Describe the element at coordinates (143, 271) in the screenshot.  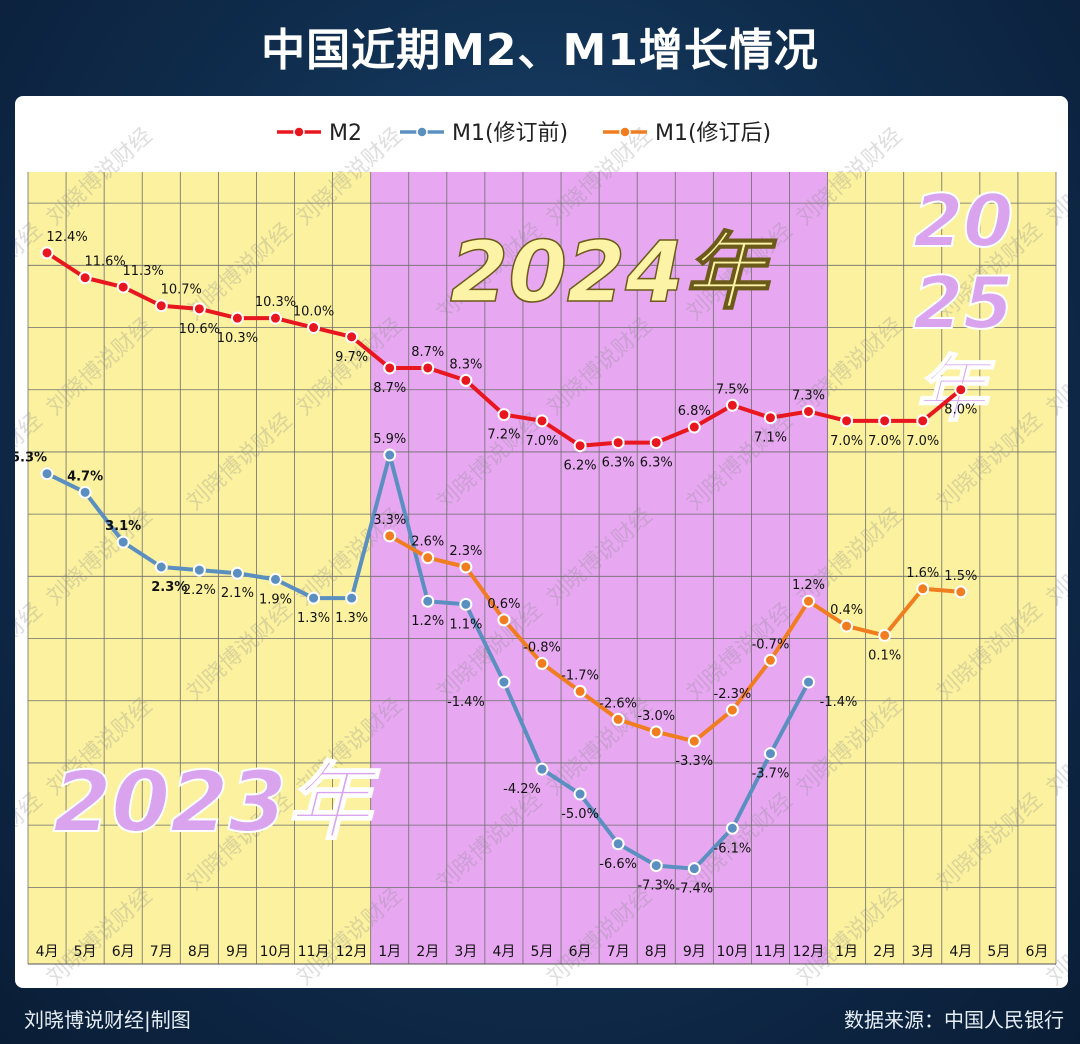
I see `data-label-m2: 11.3%` at that location.